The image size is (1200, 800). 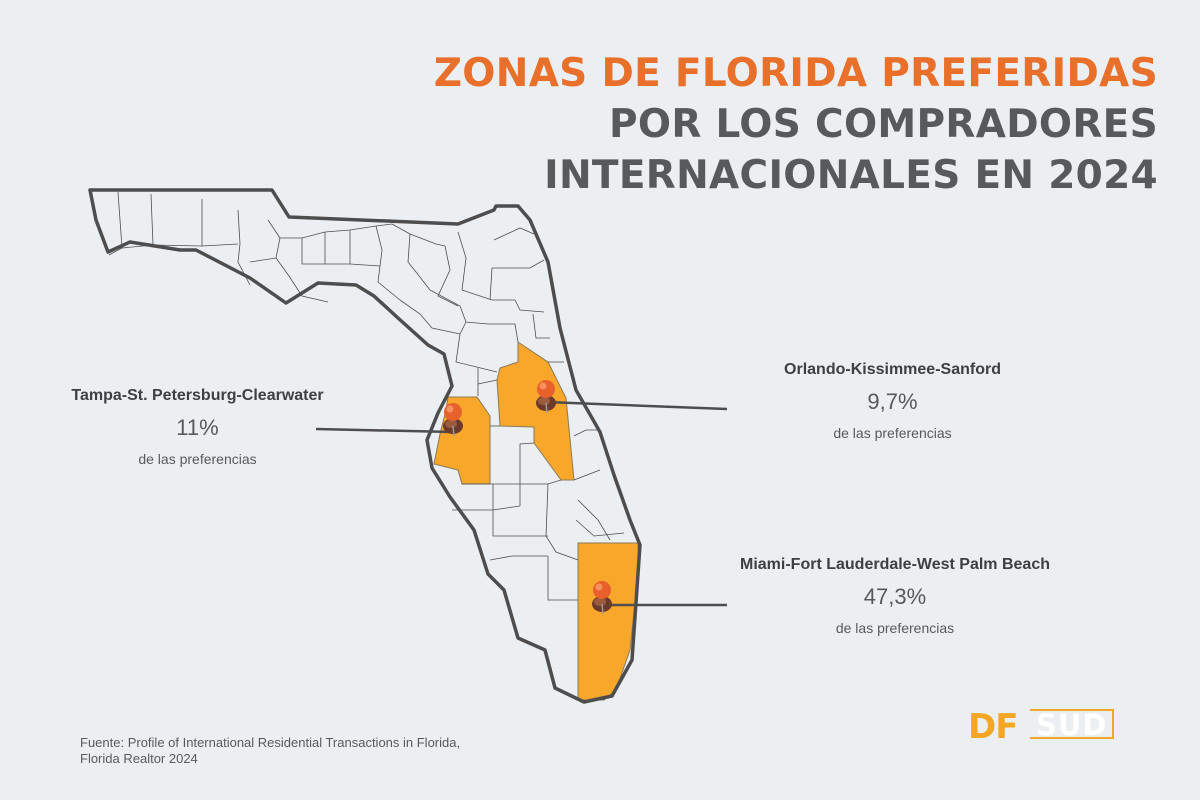 What do you see at coordinates (197, 395) in the screenshot?
I see `region-name: Tampa-St. Petersburg-Clearwater` at bounding box center [197, 395].